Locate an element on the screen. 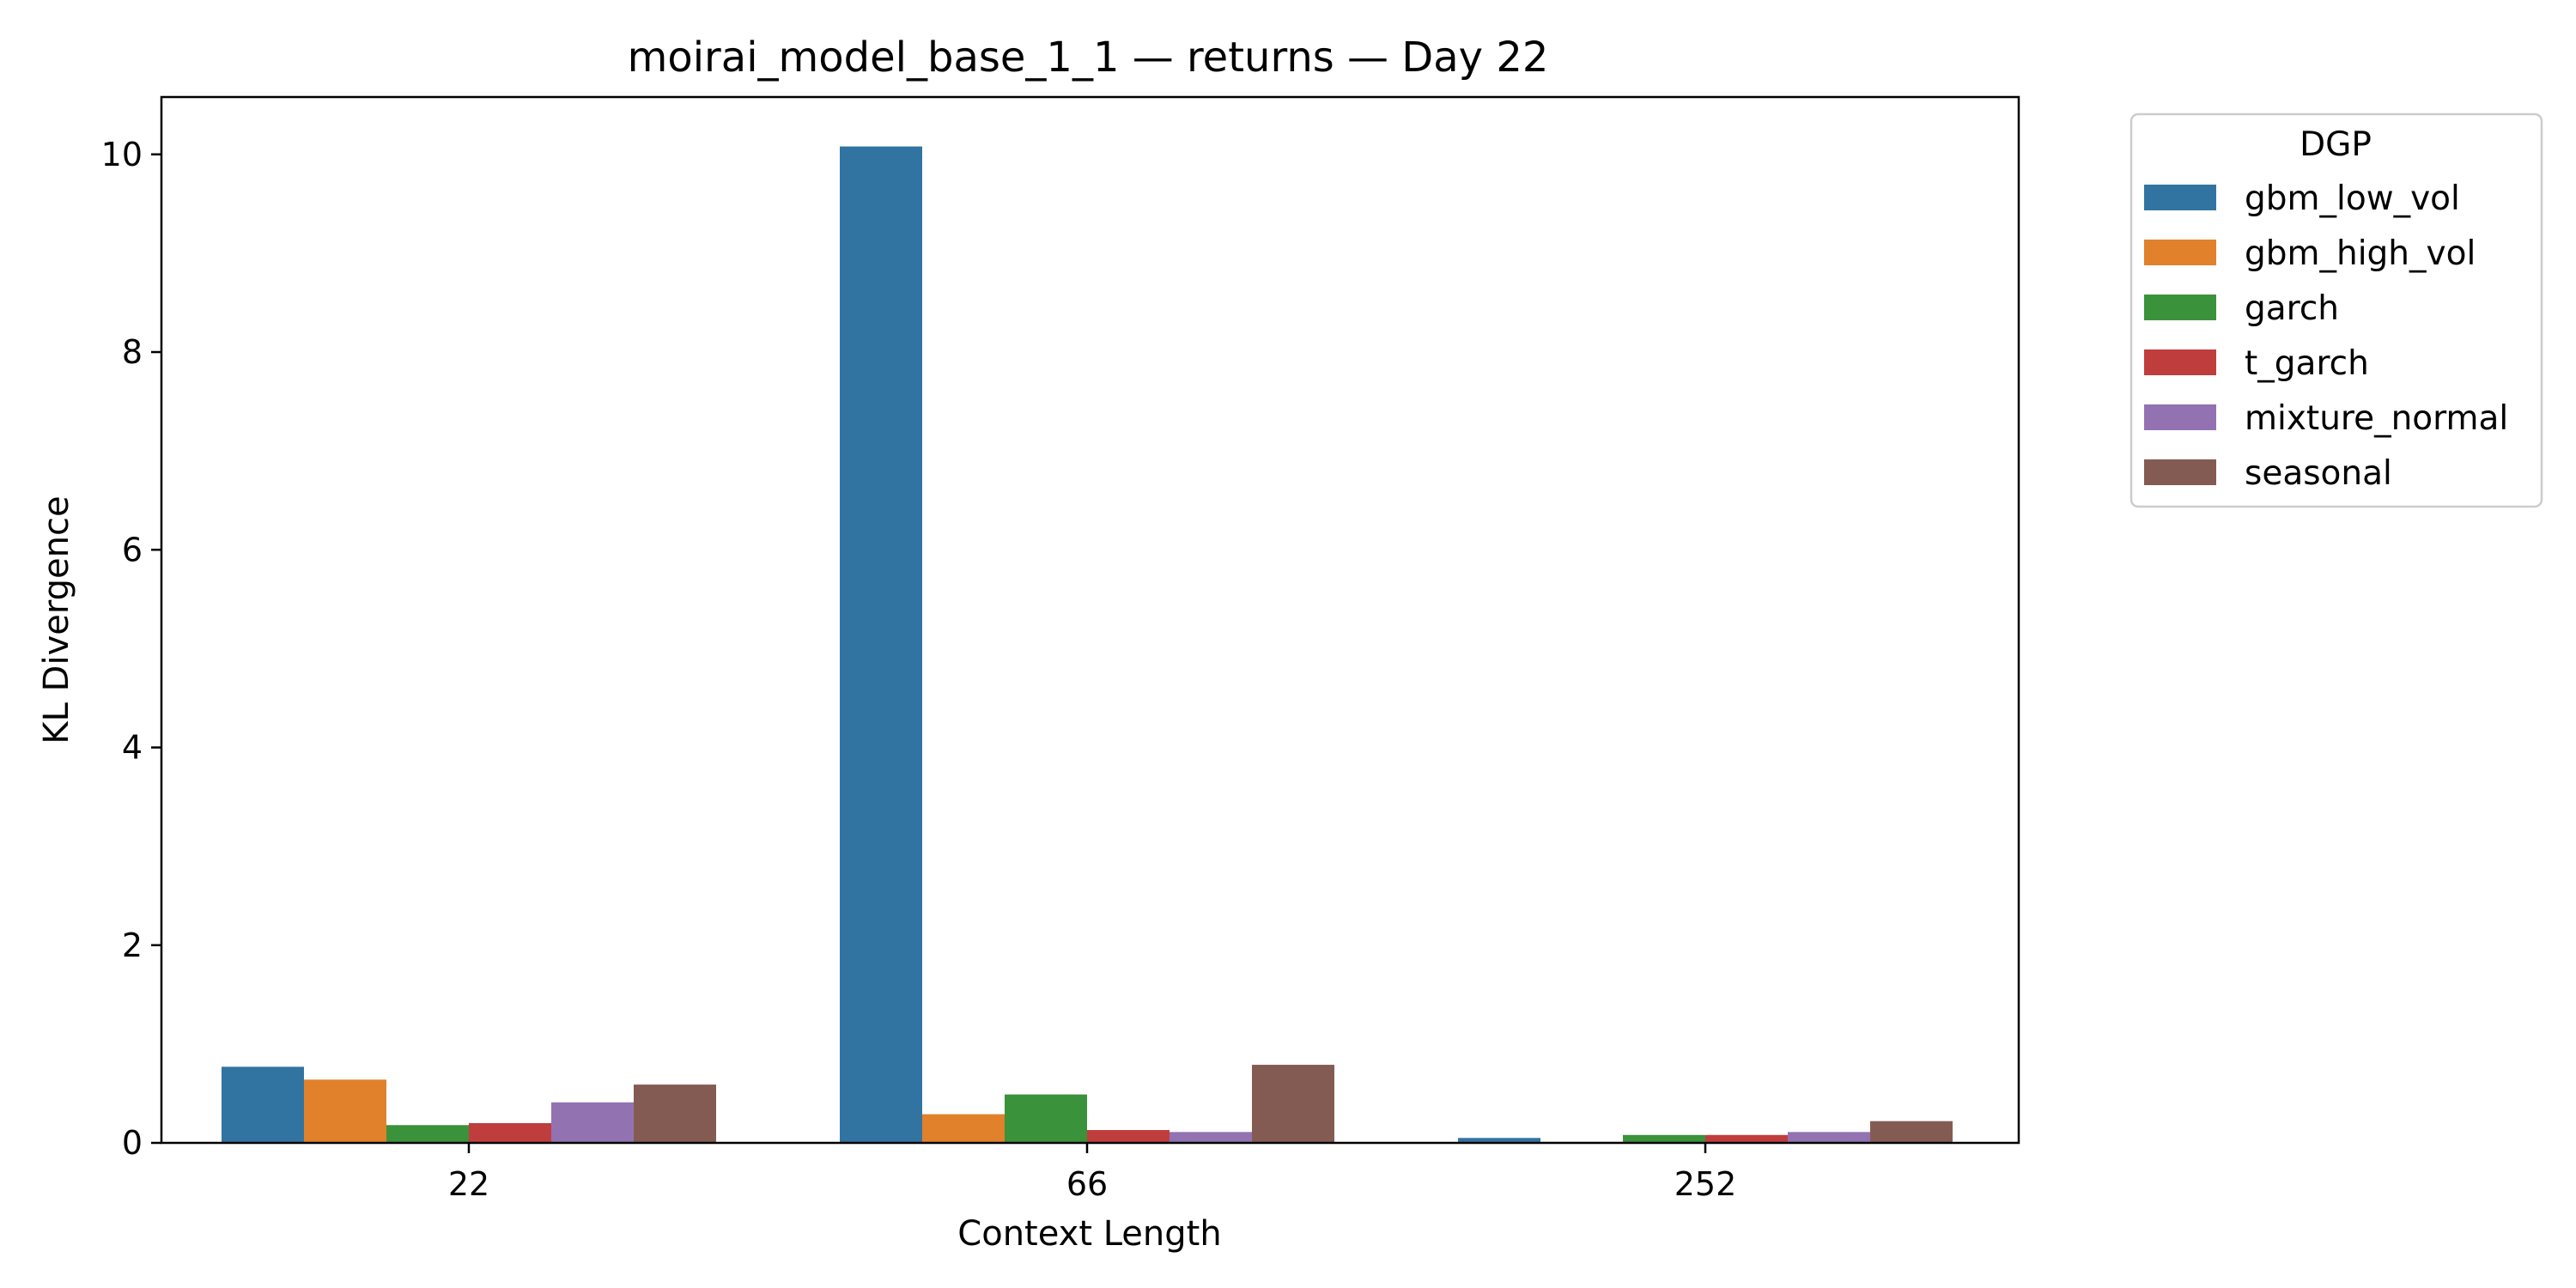 This screenshot has height=1288, width=2576. legend-swatch-gbm_high_vol is located at coordinates (2180, 252).